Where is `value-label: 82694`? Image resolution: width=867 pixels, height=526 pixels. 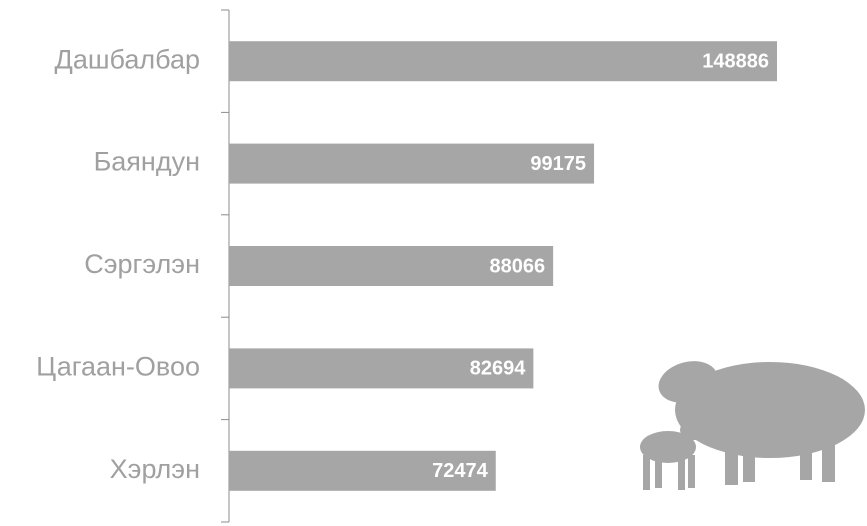
value-label: 82694 is located at coordinates (498, 369).